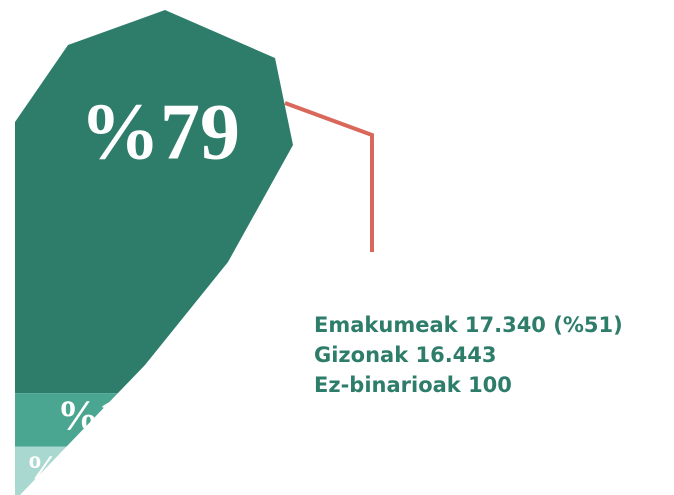  What do you see at coordinates (160, 132) in the screenshot?
I see `percent-label: %79` at bounding box center [160, 132].